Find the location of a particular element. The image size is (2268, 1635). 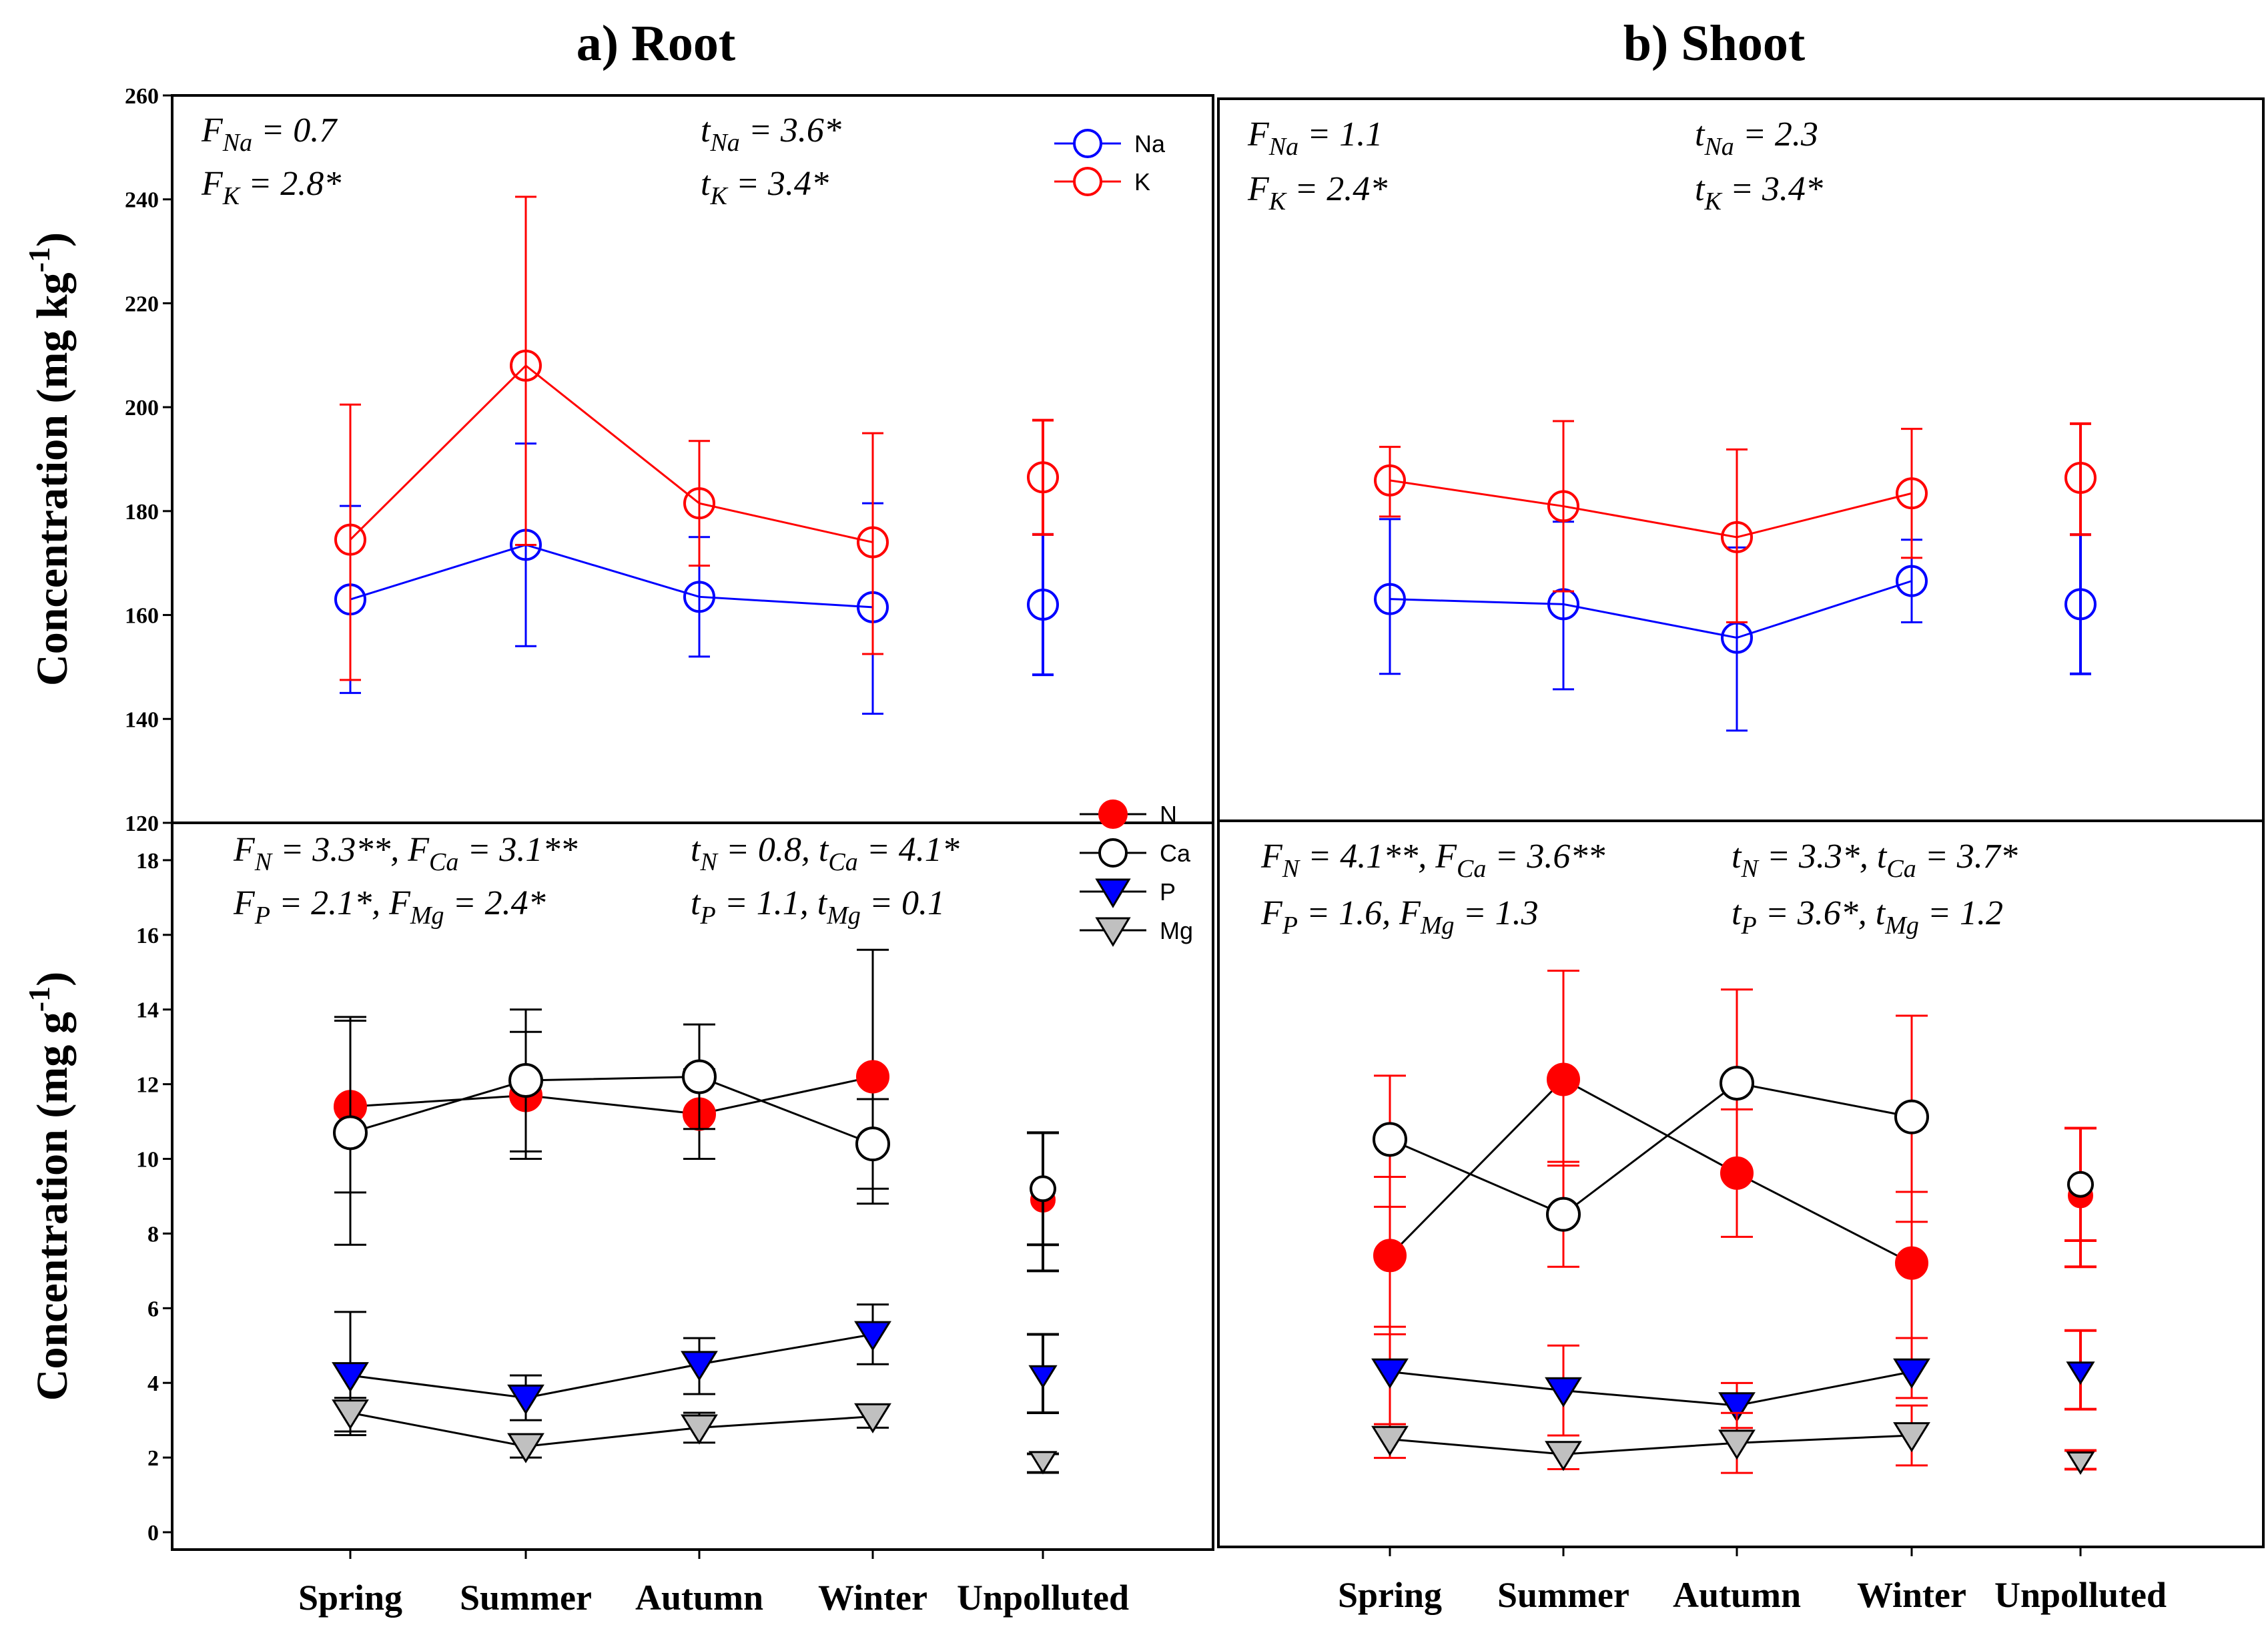

legend-label-p: P is located at coordinates (1168, 892).